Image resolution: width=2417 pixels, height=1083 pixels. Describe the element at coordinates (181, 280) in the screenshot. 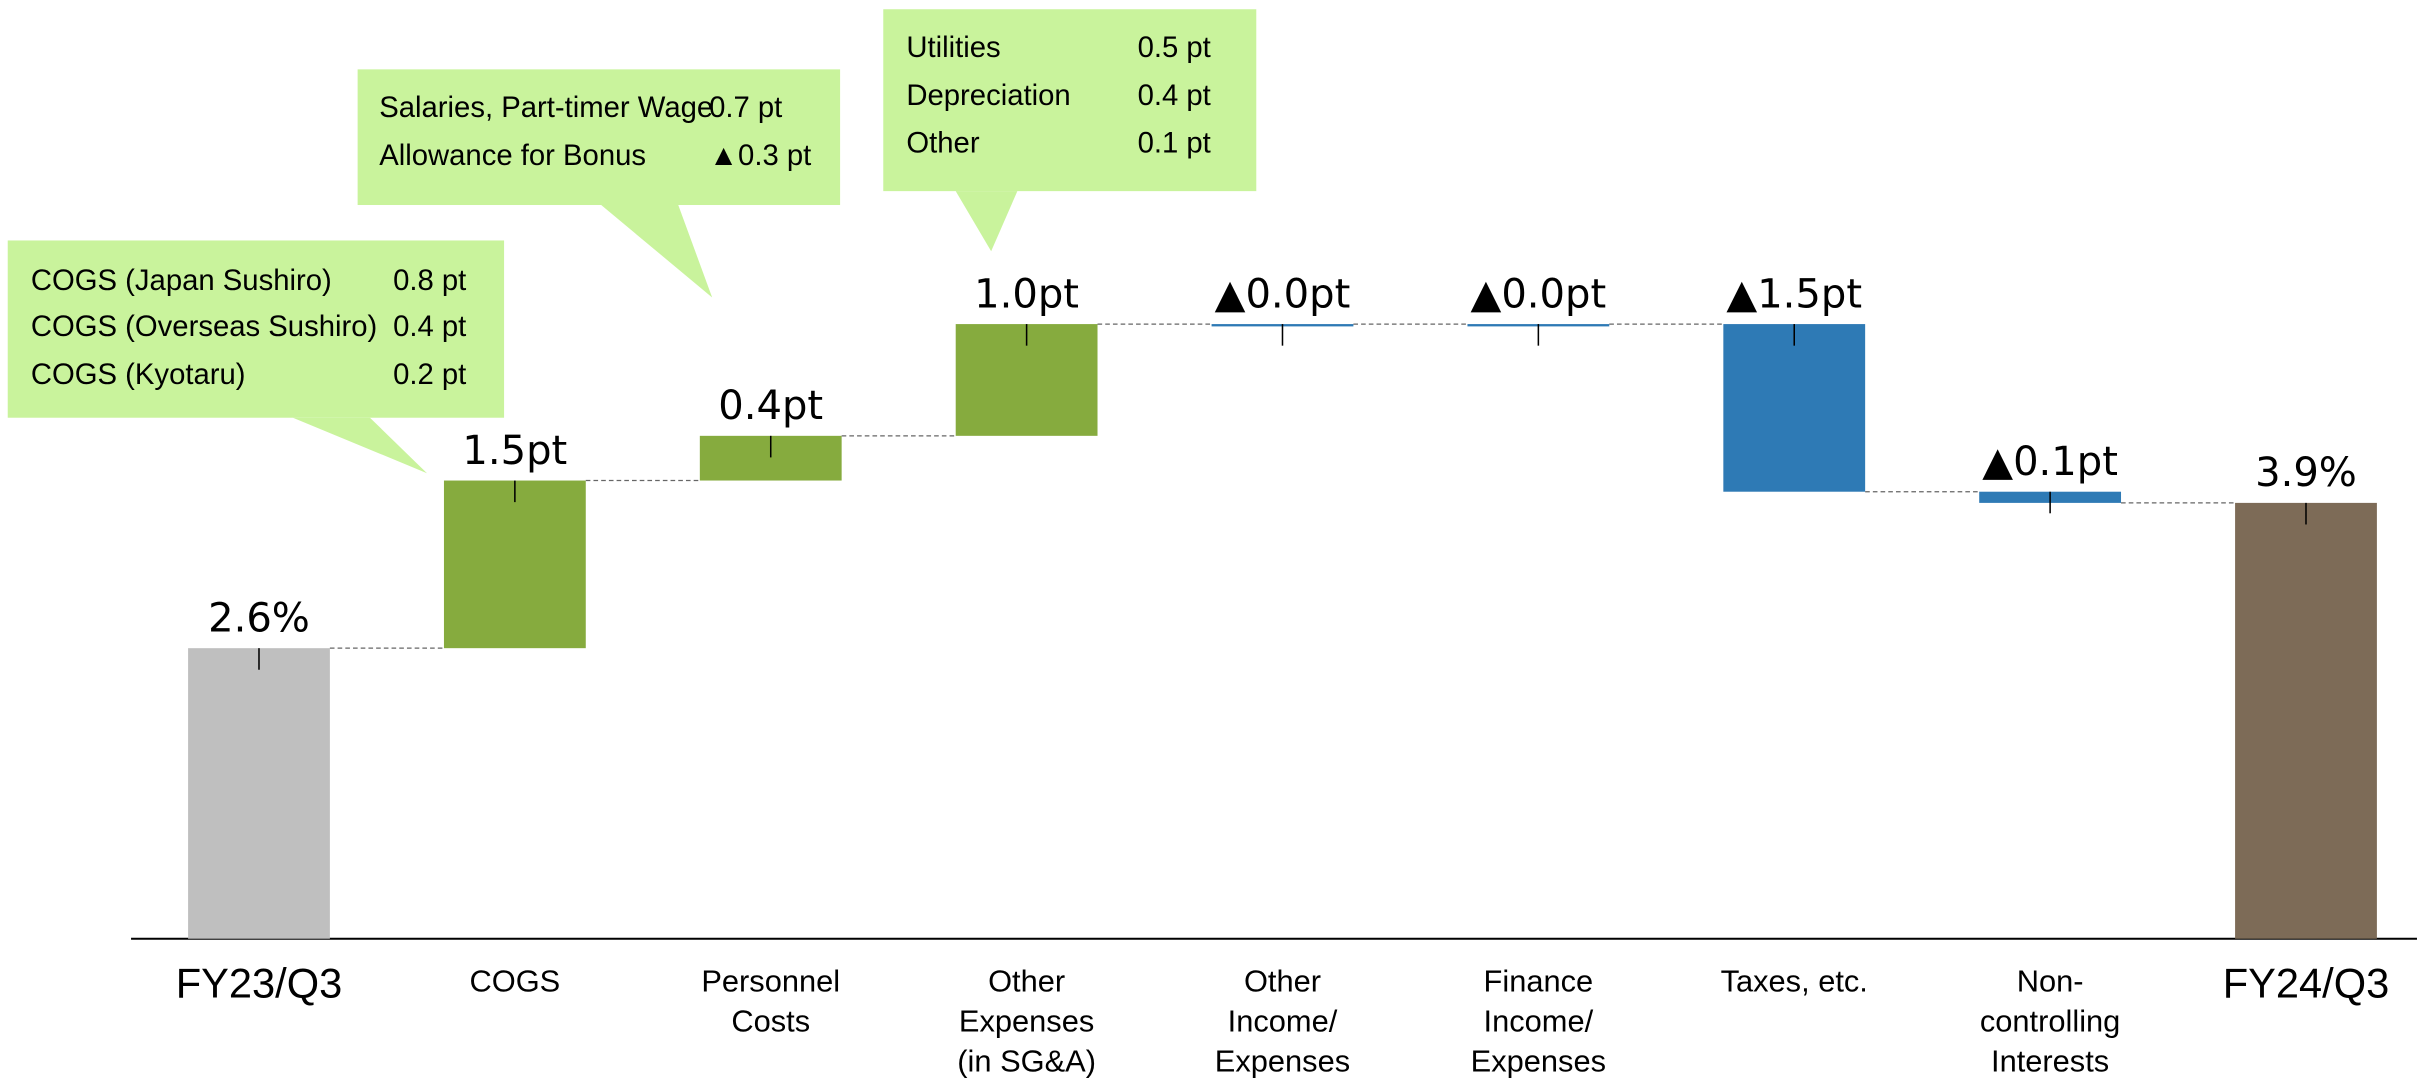

I see `callout-label: COGS (Japan Sushiro)` at that location.